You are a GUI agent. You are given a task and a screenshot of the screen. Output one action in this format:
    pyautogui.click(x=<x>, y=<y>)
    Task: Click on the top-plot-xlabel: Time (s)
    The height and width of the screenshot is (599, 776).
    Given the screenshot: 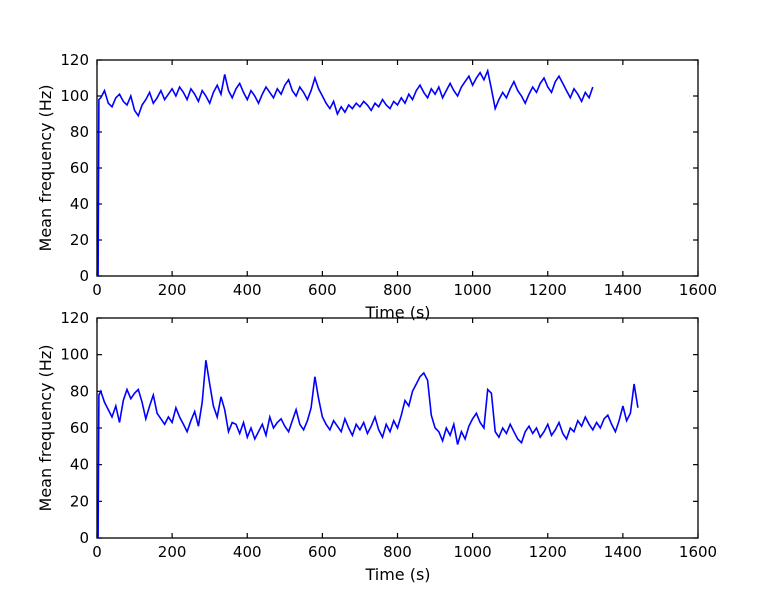 What is the action you would take?
    pyautogui.click(x=398, y=312)
    